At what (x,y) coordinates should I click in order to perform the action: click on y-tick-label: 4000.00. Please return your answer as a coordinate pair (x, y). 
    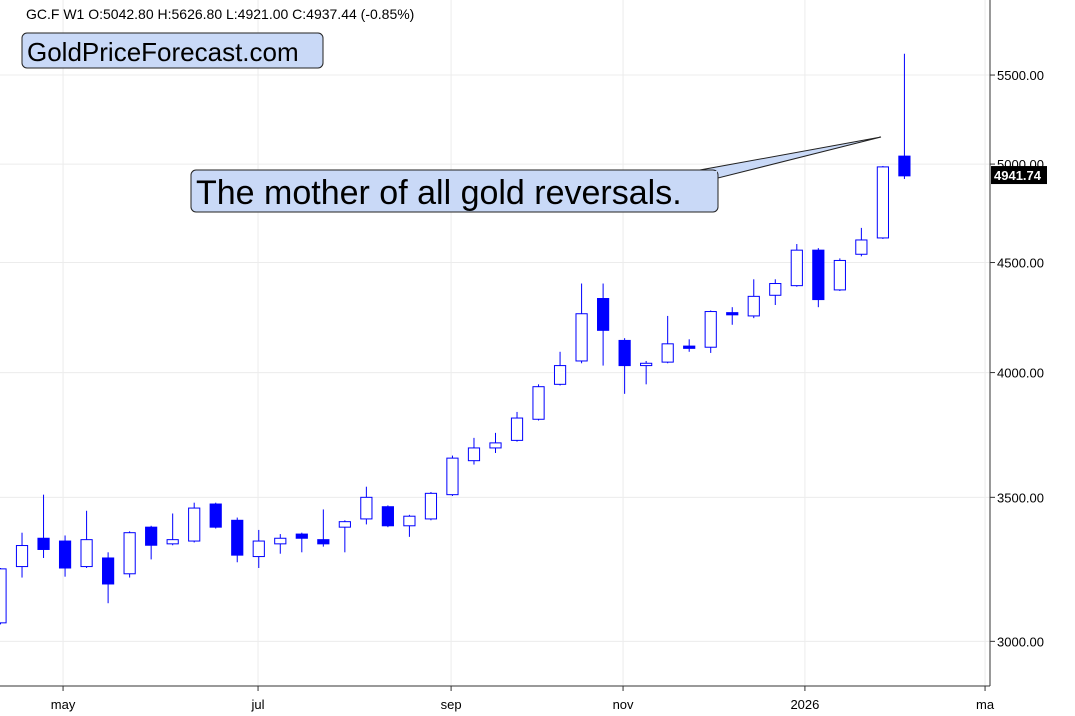
    Looking at the image, I should click on (1020, 373).